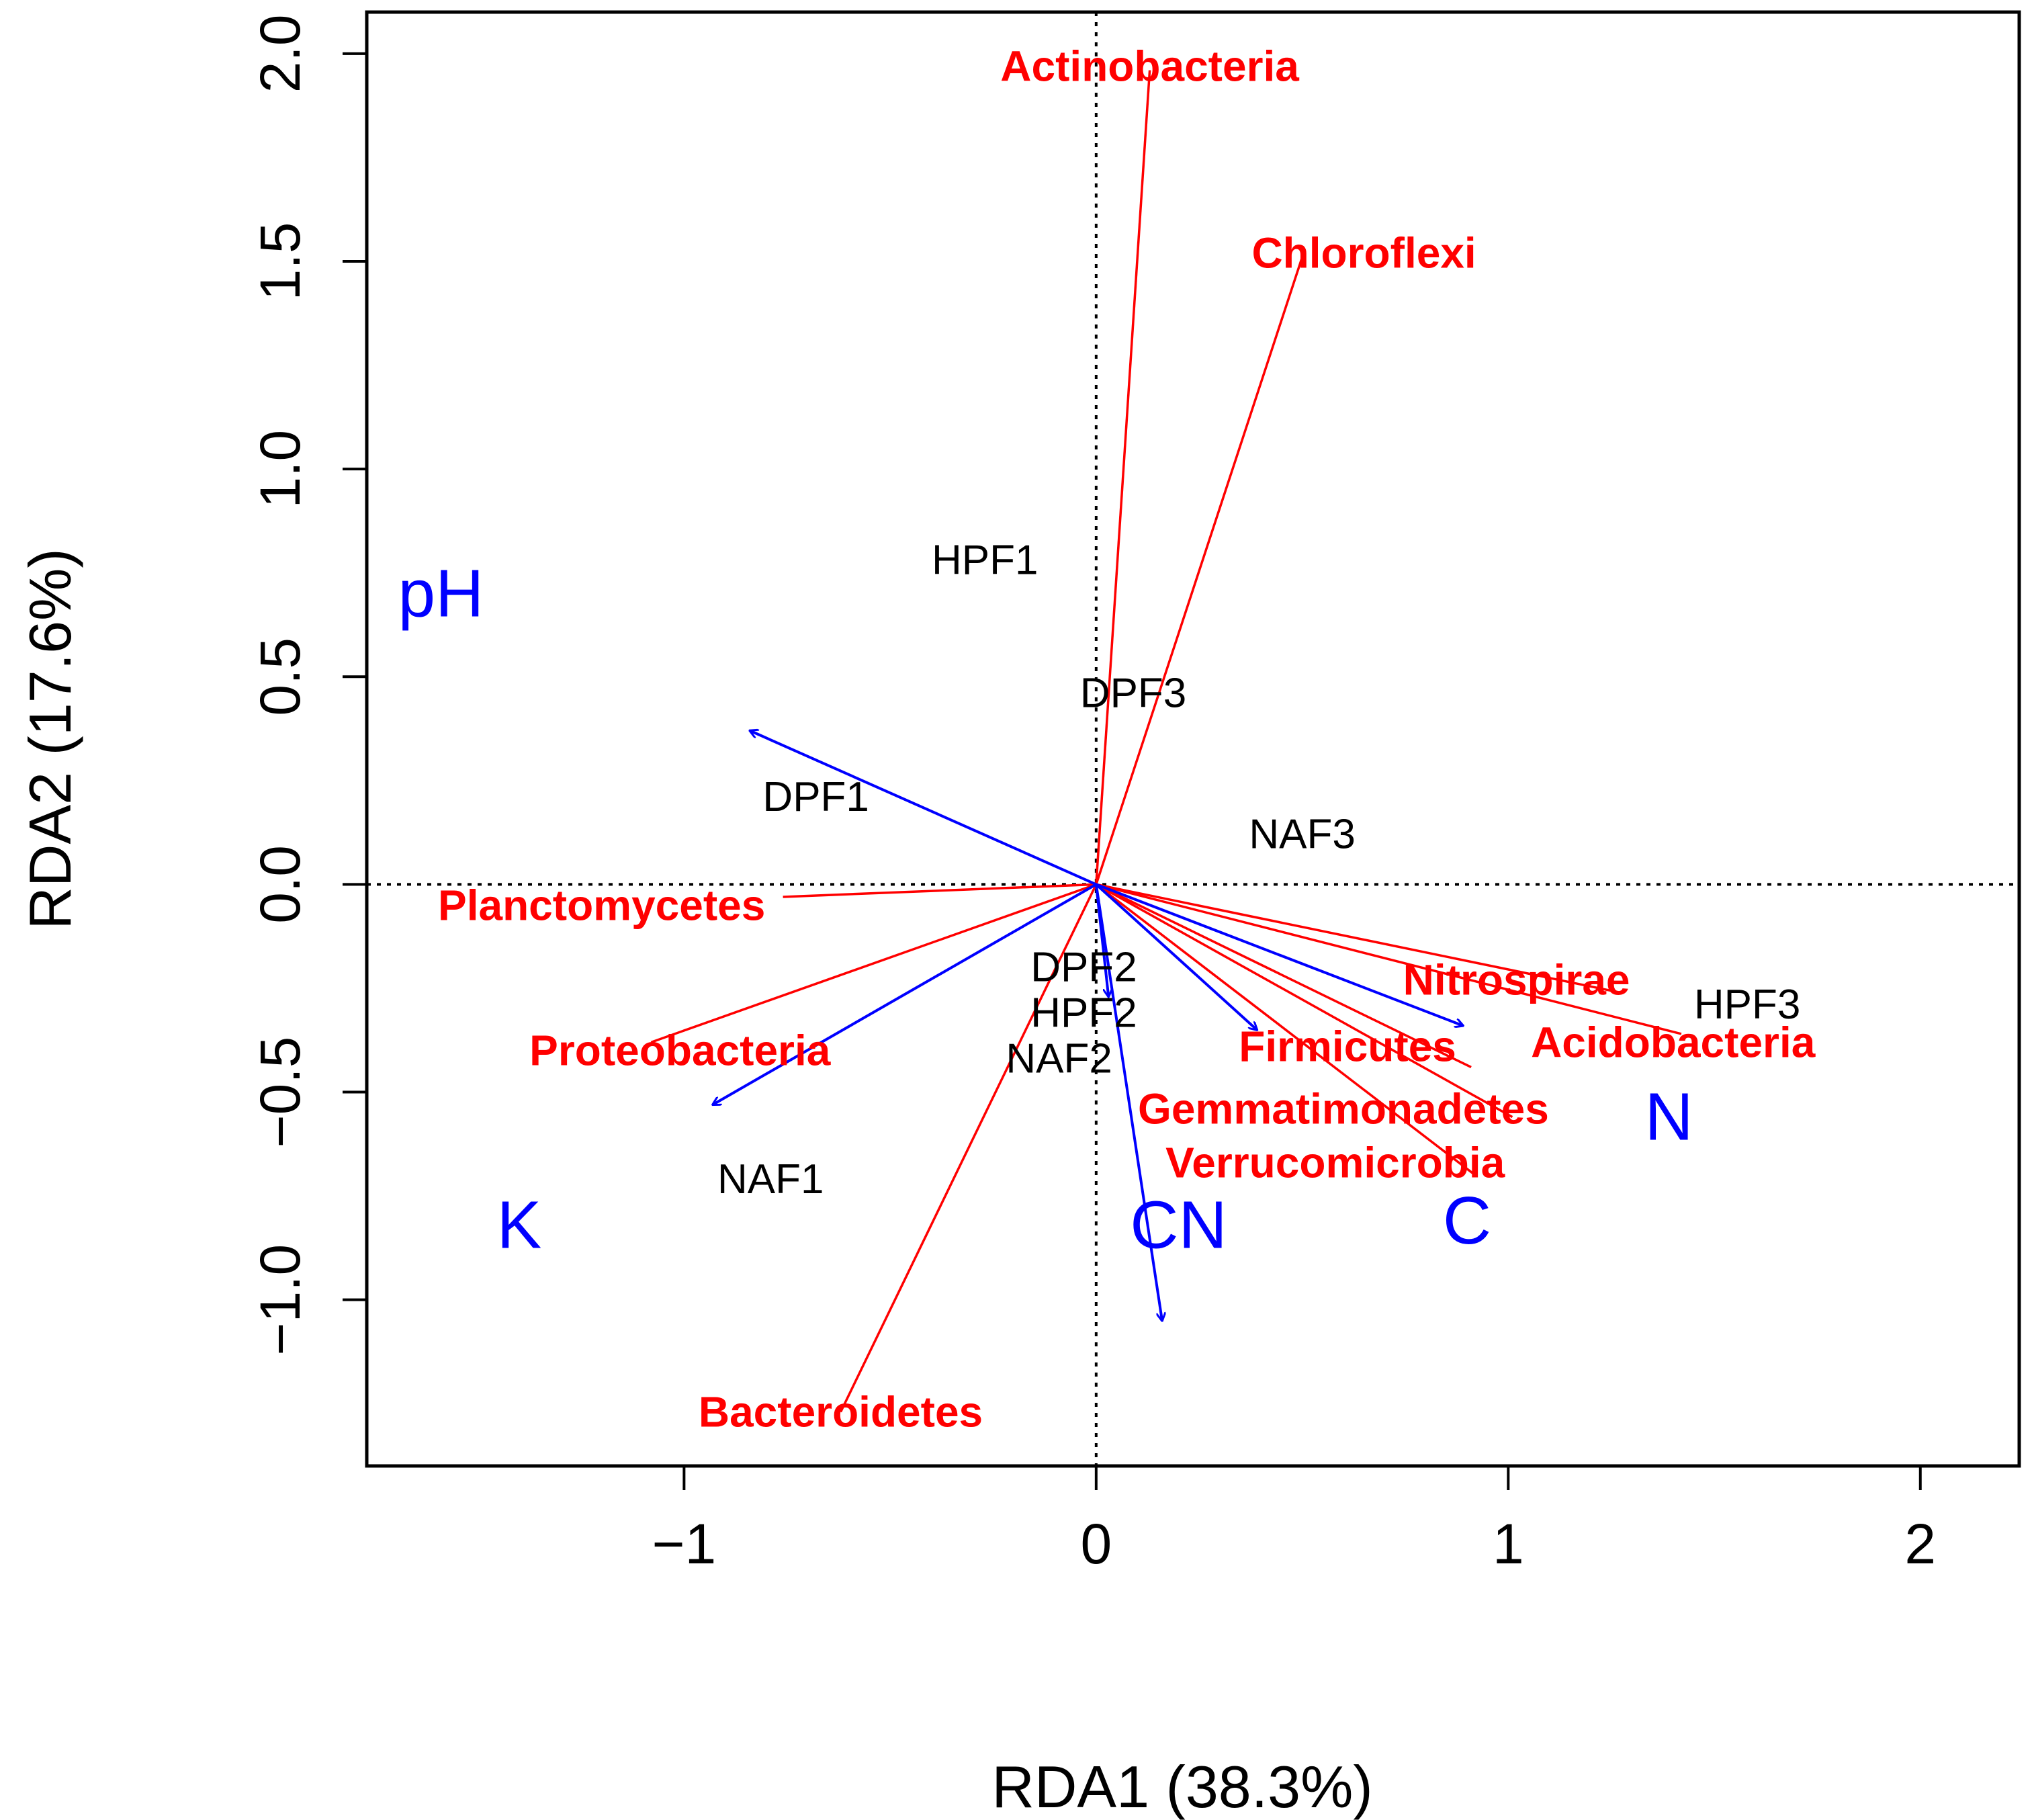 This screenshot has height=1820, width=2034. I want to click on site-label-dpf3: DPF3, so click(1133, 693).